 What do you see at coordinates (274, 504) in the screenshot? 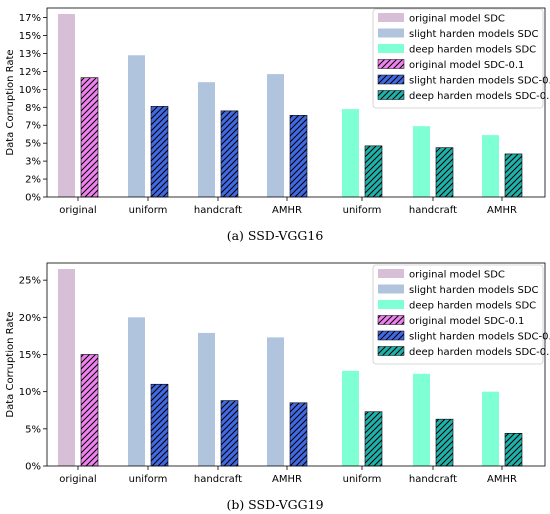
I see `caption-vgg19: (b) SSD-VGG19` at bounding box center [274, 504].